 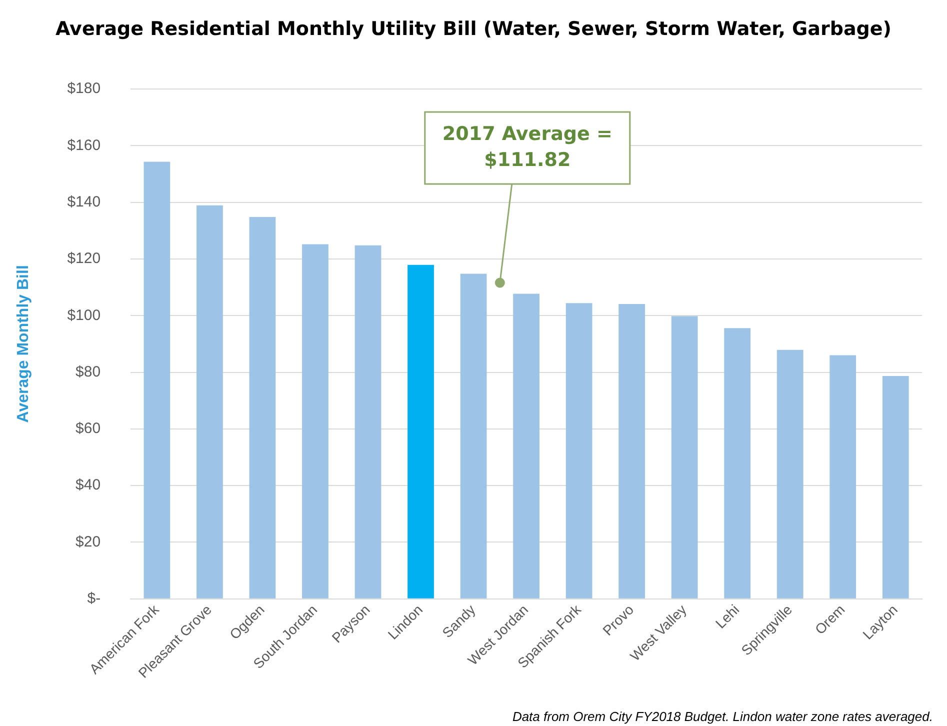 I want to click on text: Data from Orem City FY2018 Budget. Lindon water zone rates averaged., so click(x=722, y=716).